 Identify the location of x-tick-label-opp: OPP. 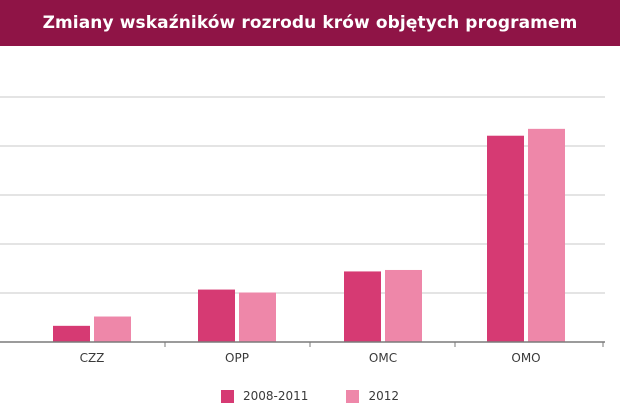
(237, 358).